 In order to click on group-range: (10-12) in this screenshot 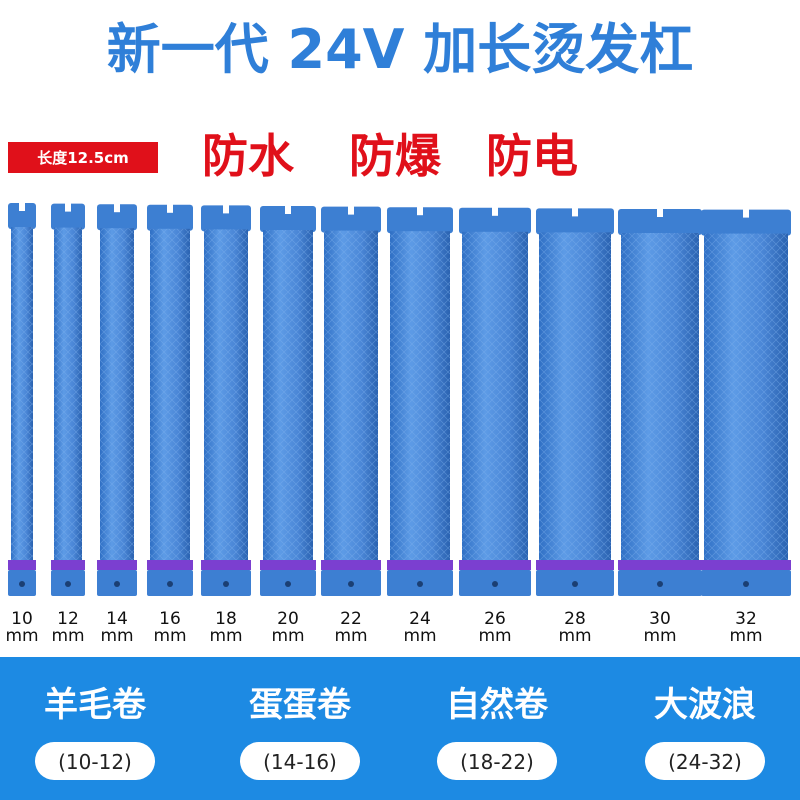, I will do `click(95, 762)`.